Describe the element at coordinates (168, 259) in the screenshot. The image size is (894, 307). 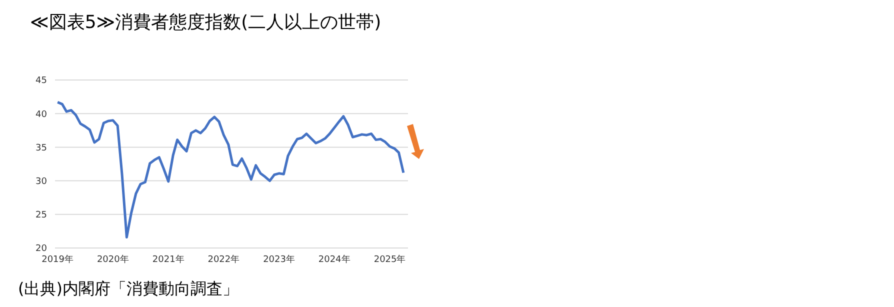
I see `x-tick-label: 2021年` at that location.